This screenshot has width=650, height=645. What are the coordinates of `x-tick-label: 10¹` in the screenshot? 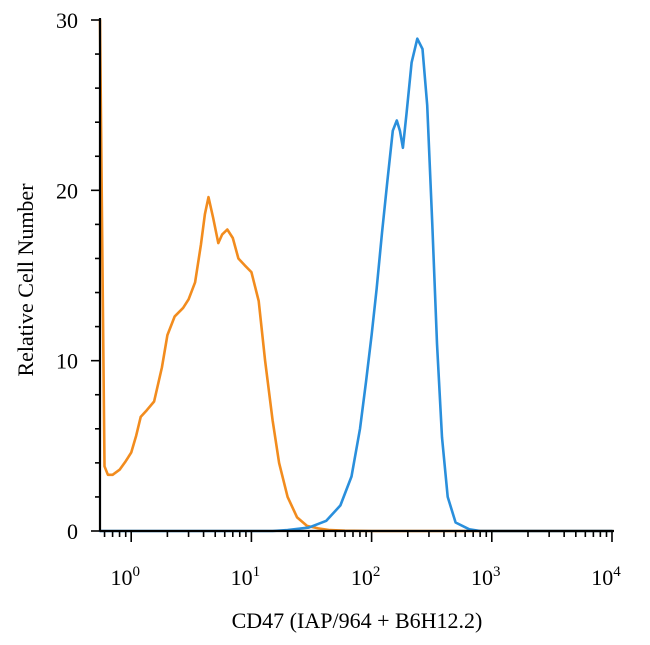 It's located at (246, 577).